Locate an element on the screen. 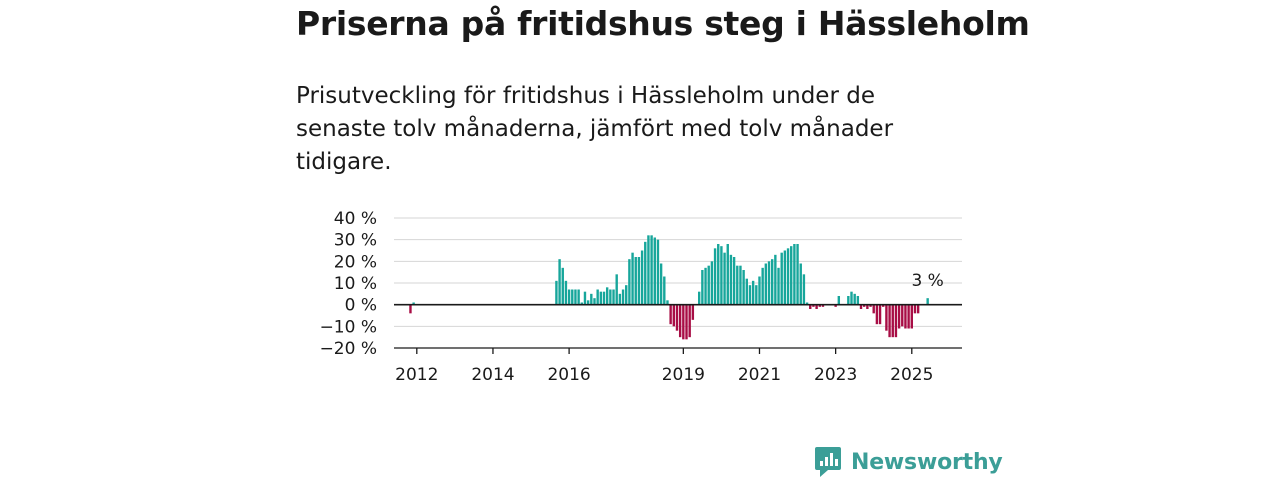 The image size is (1280, 480). chart-labels: 3 % is located at coordinates (927, 281).